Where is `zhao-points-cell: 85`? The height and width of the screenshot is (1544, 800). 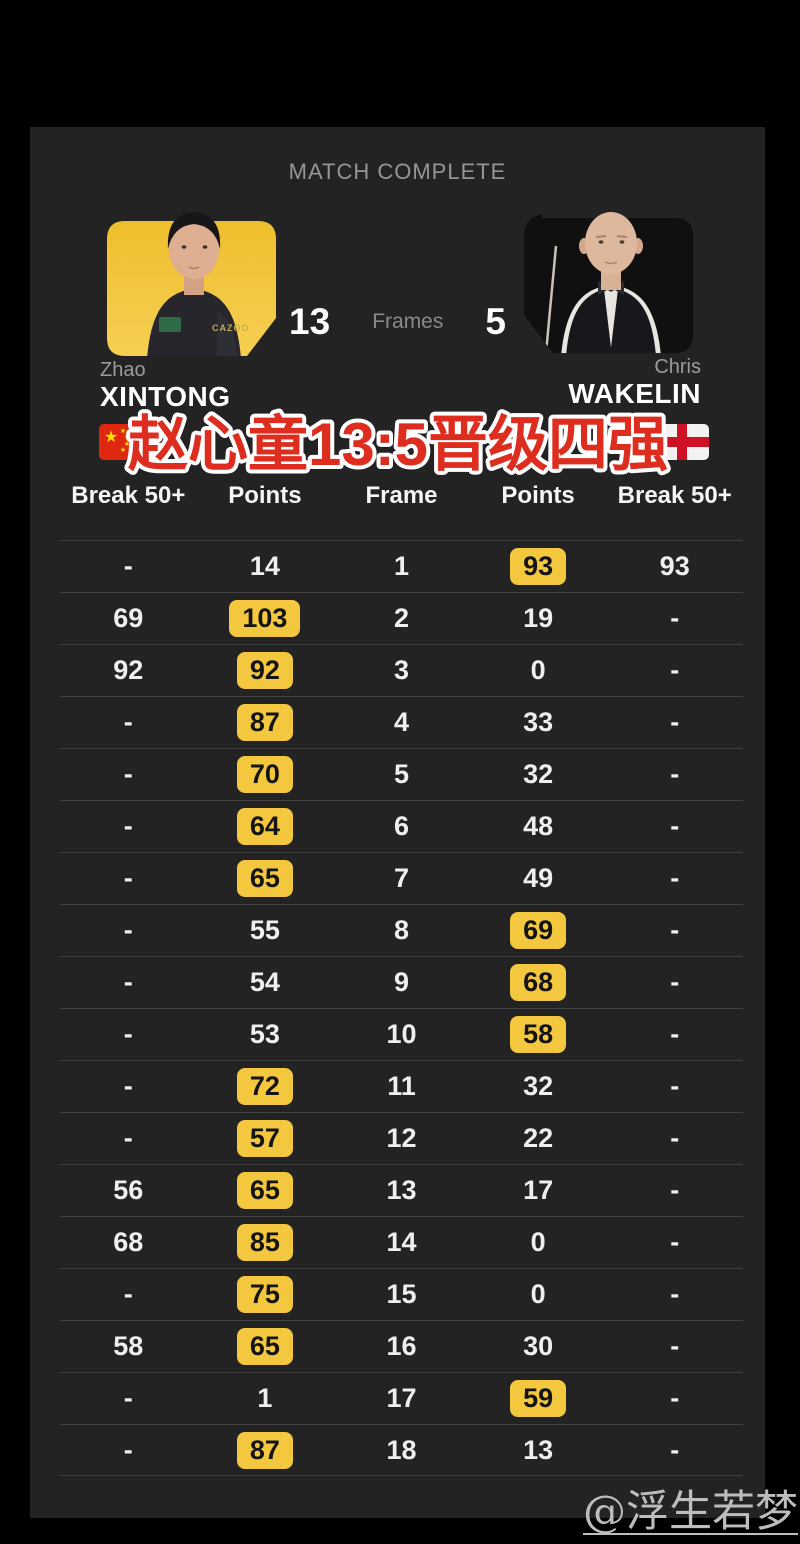 zhao-points-cell: 85 is located at coordinates (264, 1242).